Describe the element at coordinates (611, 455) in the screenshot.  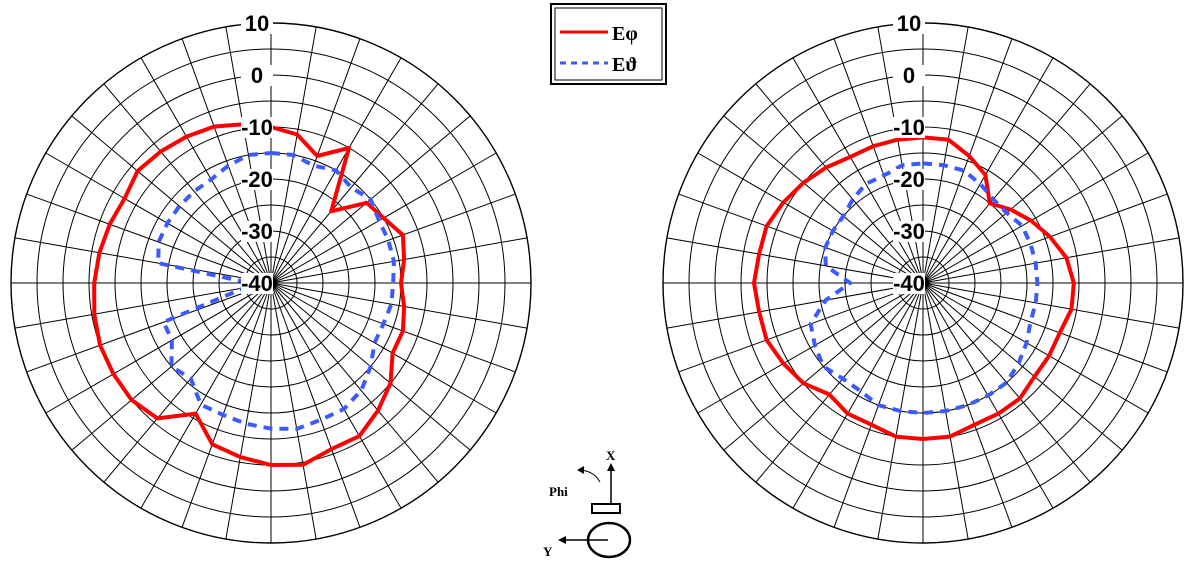
I see `x-axis-label: X` at that location.